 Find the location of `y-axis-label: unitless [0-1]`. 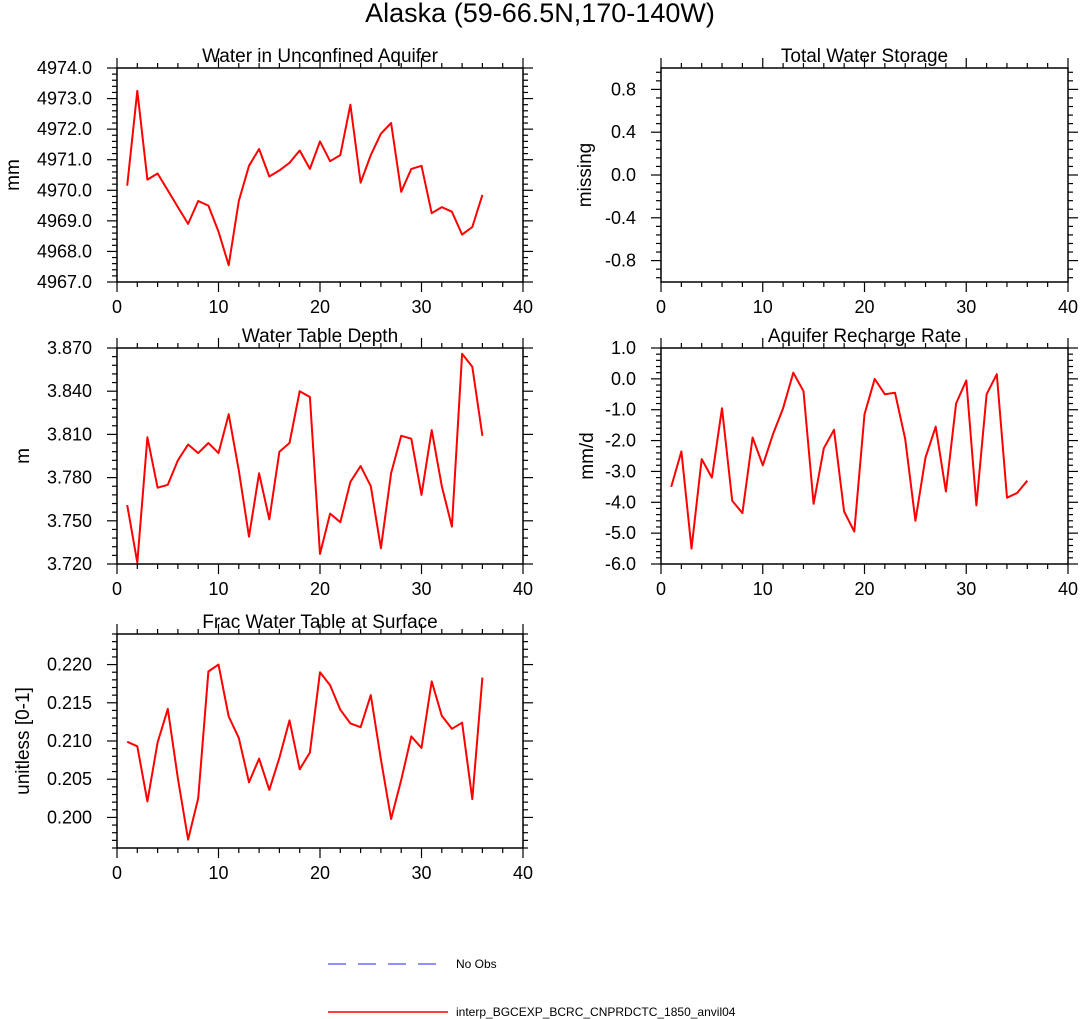

y-axis-label: unitless [0-1] is located at coordinates (23, 741).